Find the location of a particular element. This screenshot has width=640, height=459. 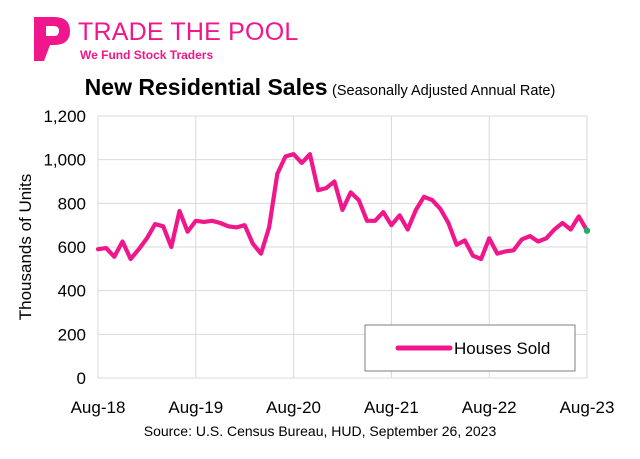

x-tick-label: Aug-23 is located at coordinates (587, 407).